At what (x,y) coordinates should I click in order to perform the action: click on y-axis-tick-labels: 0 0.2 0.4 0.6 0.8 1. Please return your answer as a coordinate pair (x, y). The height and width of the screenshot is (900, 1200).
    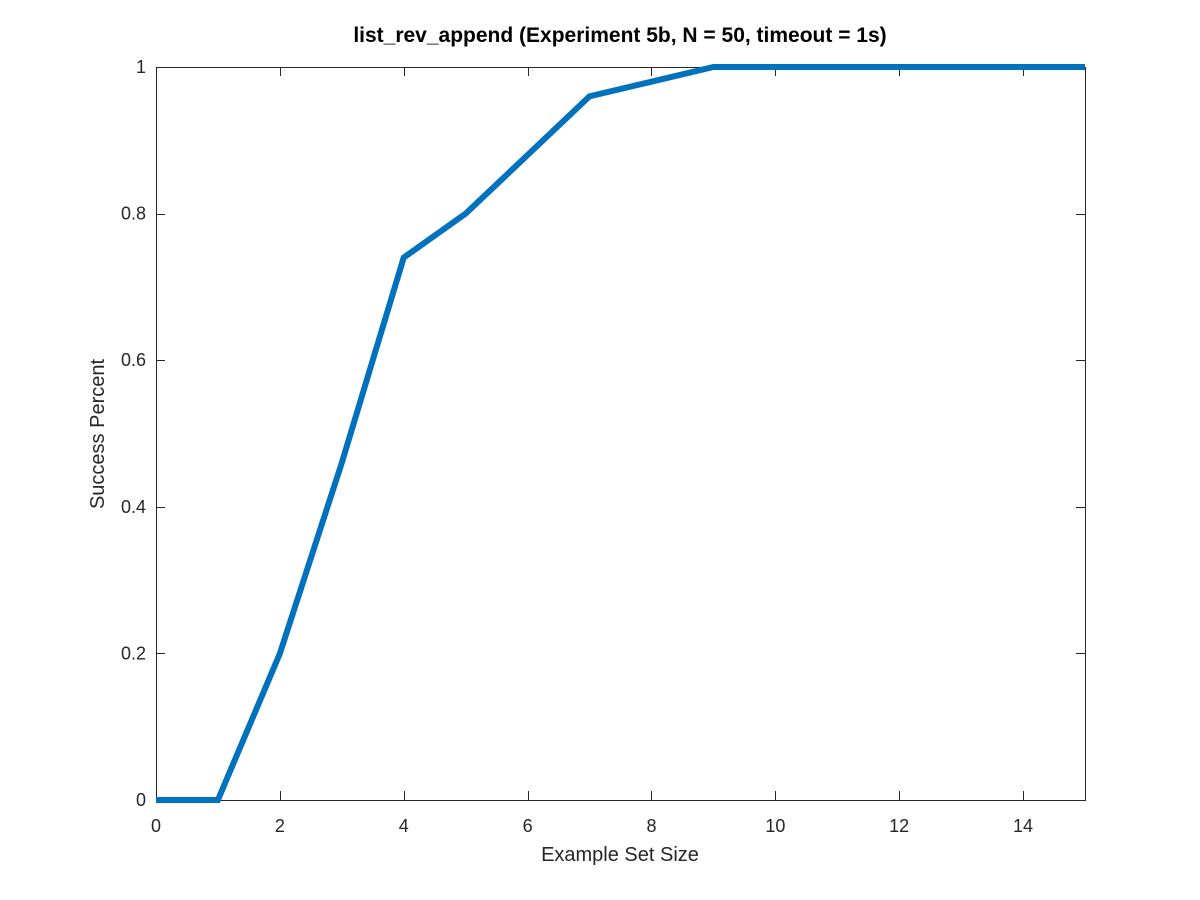
    Looking at the image, I should click on (133, 433).